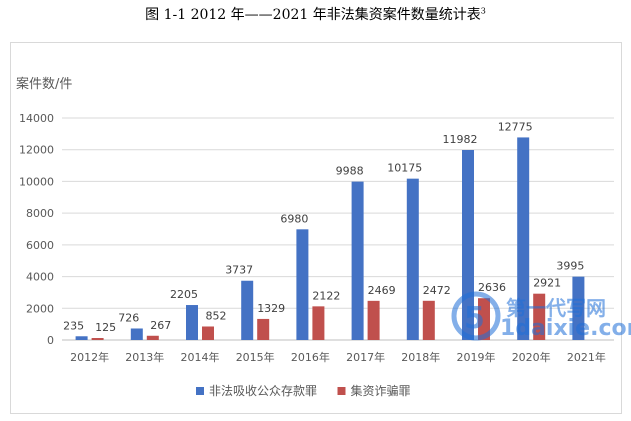 Image resolution: width=631 pixels, height=421 pixels. I want to click on x-tick-label: 2014年, so click(200, 357).